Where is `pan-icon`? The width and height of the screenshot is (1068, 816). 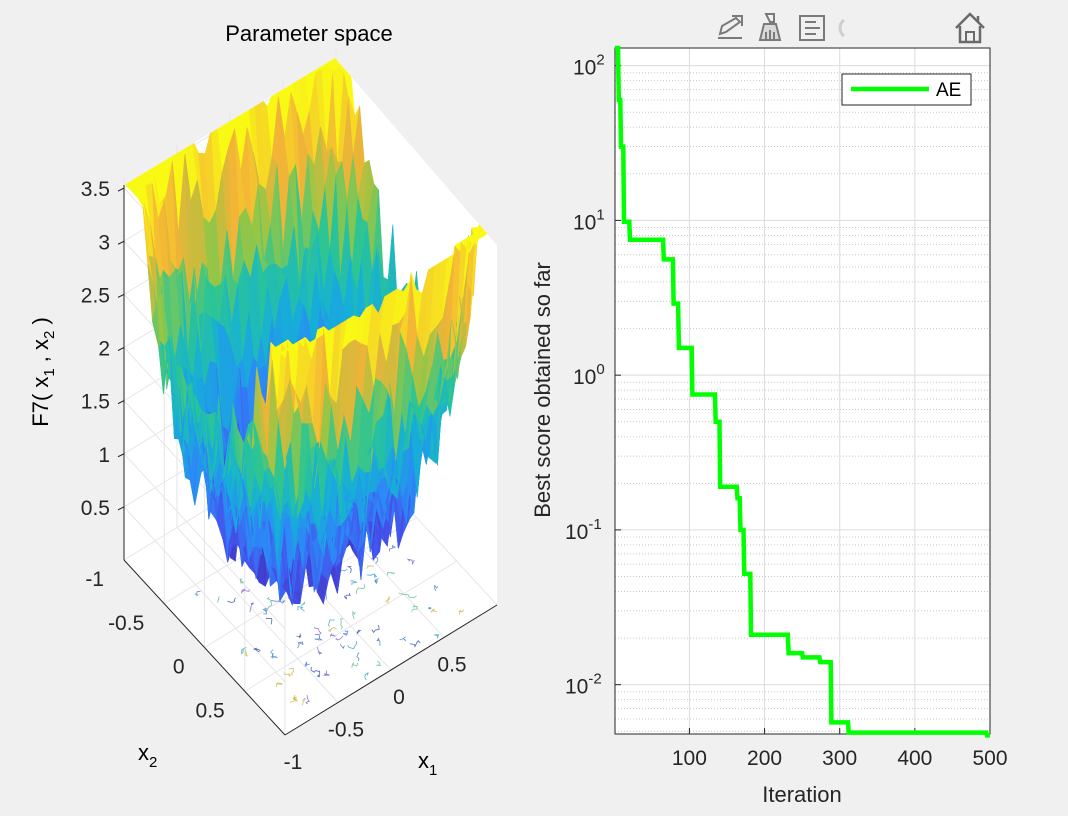 pan-icon is located at coordinates (842, 28).